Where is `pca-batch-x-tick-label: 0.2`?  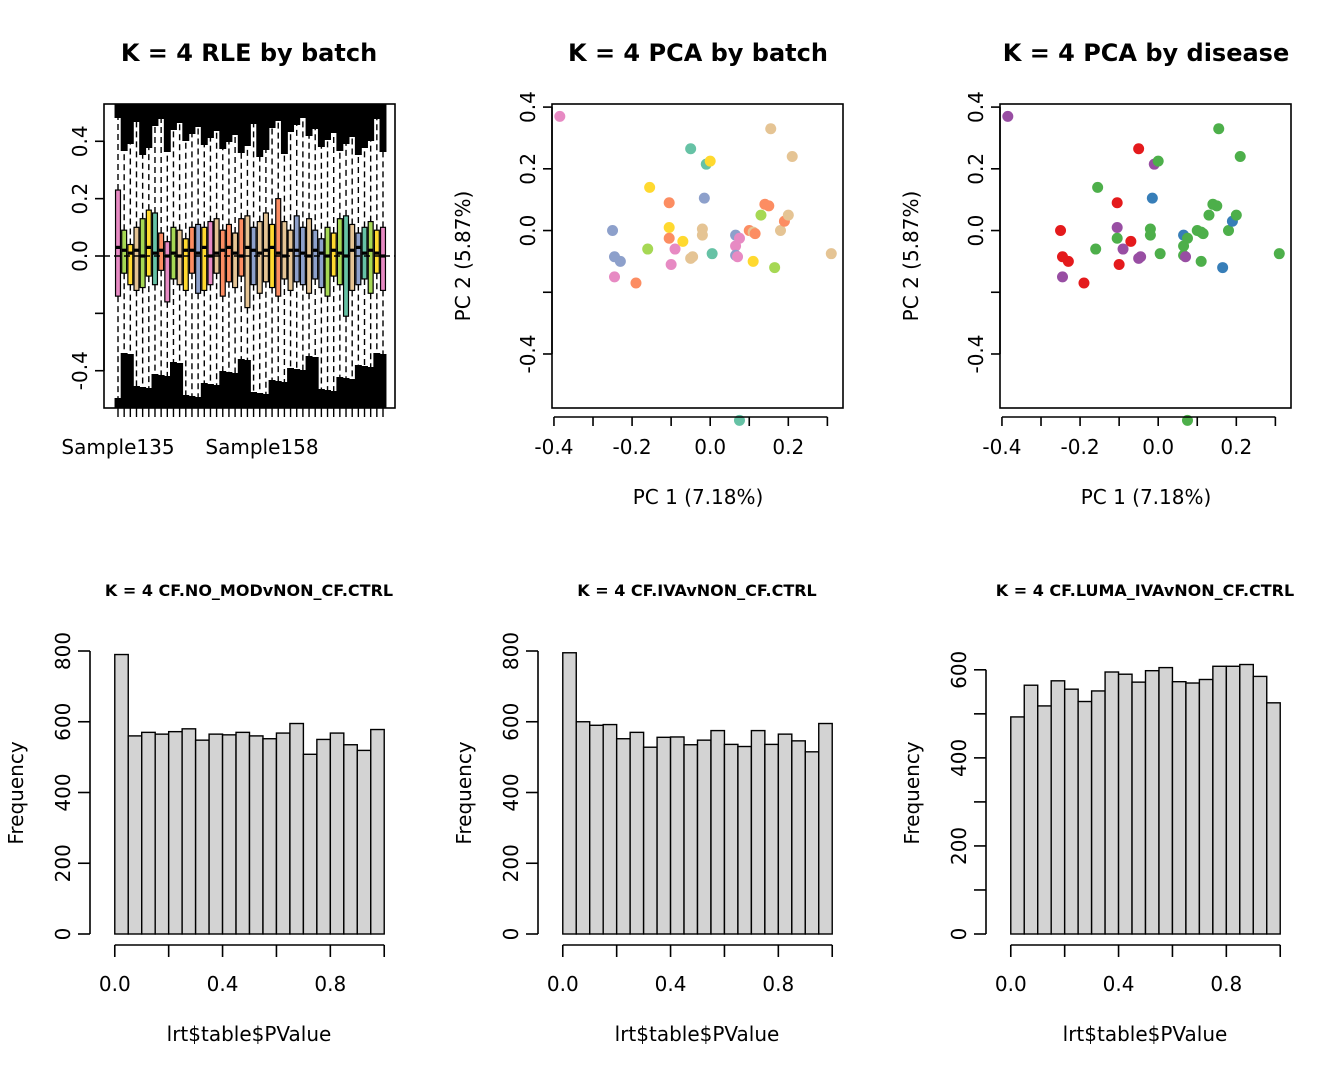
pca-batch-x-tick-label: 0.2 is located at coordinates (788, 447).